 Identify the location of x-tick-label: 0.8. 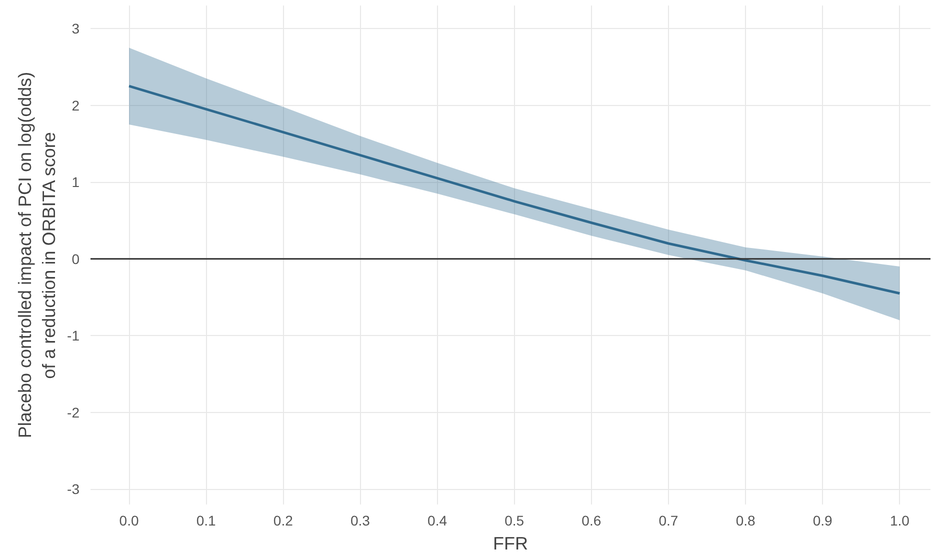
(746, 520).